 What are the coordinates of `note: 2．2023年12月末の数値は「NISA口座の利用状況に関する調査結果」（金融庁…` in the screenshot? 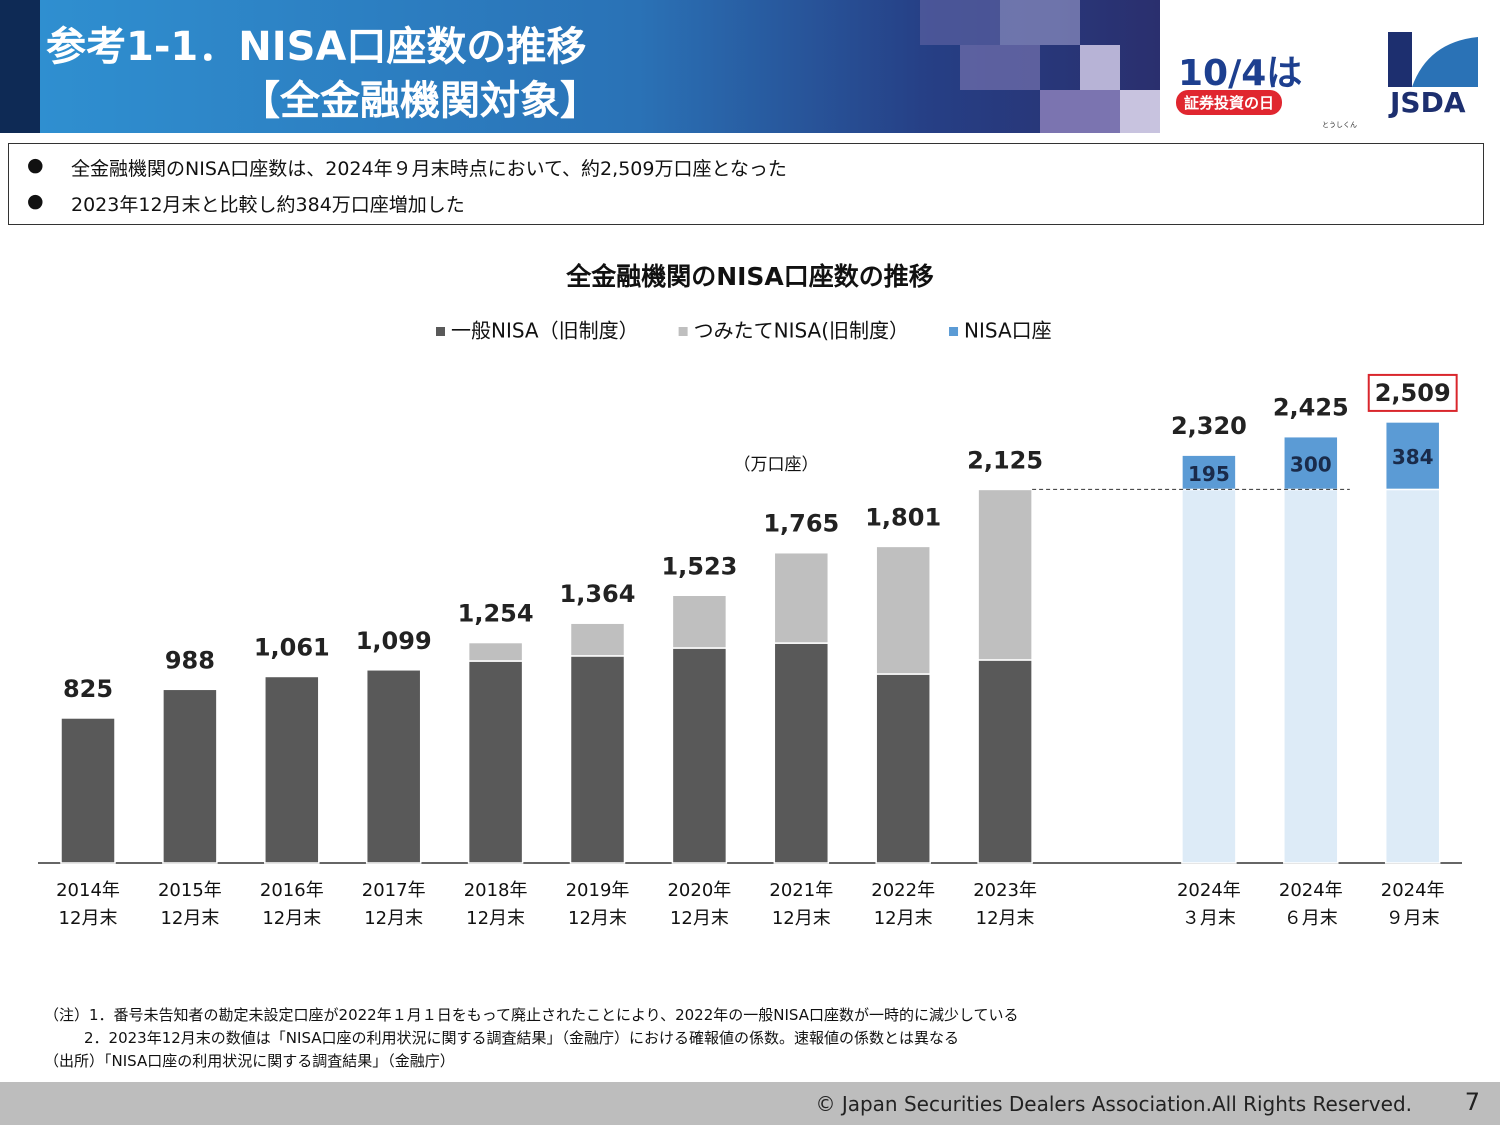 It's located at (522, 1038).